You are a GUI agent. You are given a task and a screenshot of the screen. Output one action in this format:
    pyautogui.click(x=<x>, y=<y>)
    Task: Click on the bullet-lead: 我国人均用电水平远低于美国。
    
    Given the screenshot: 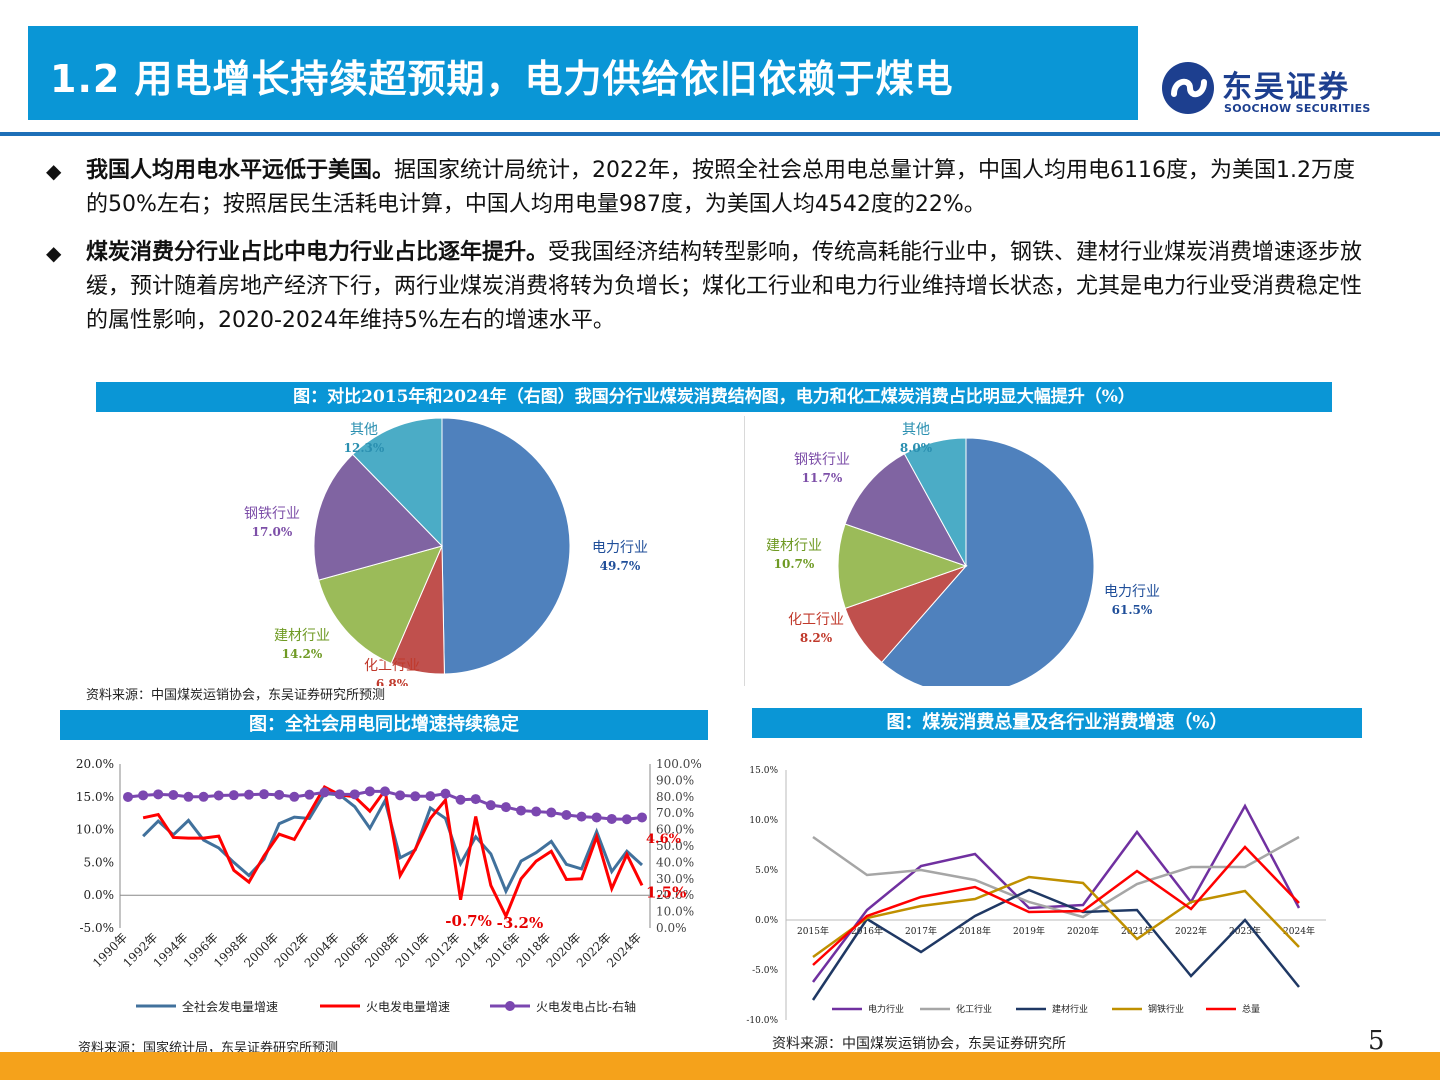 What is the action you would take?
    pyautogui.click(x=240, y=170)
    